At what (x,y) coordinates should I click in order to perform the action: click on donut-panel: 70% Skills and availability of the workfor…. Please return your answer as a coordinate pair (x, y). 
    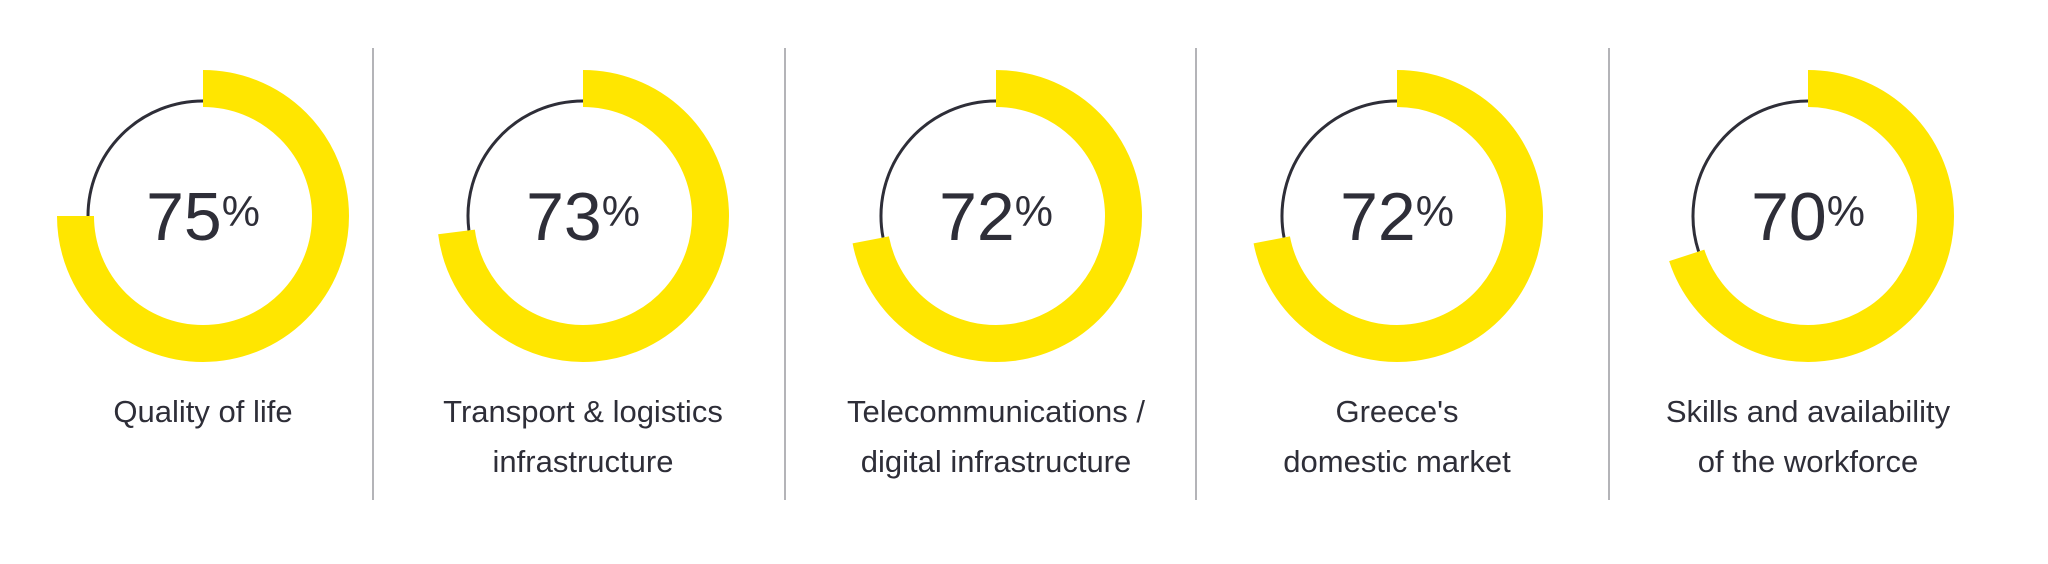
    Looking at the image, I should click on (1810, 274).